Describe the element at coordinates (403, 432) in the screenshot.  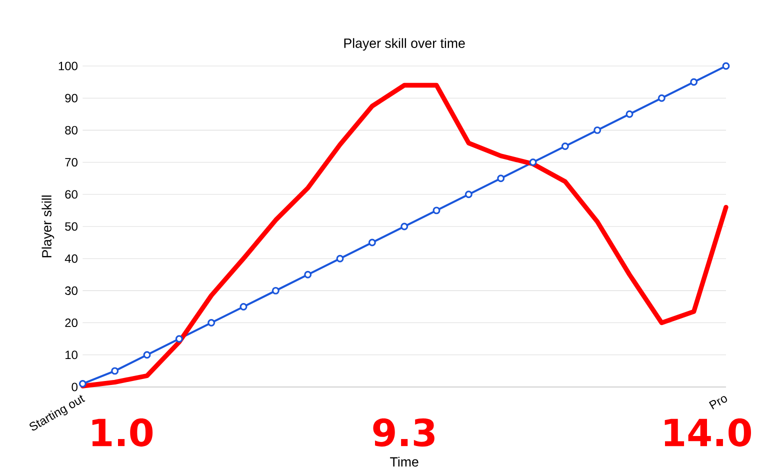
I see `text: 9.3` at that location.